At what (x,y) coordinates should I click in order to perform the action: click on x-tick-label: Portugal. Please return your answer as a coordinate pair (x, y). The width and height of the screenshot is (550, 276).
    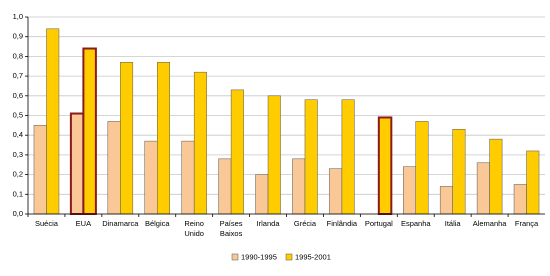
    Looking at the image, I should click on (379, 223).